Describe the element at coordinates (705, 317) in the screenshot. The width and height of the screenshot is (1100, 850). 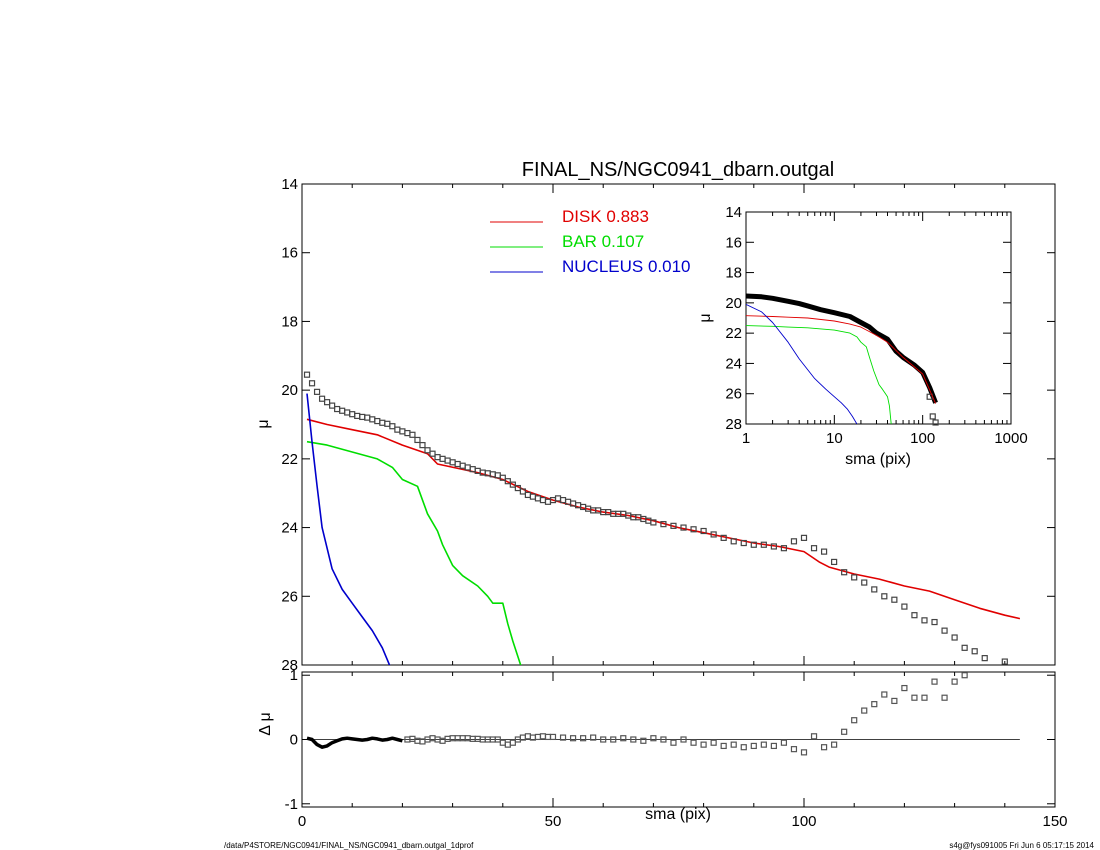
I see `inset-y-axis-label: μ` at that location.